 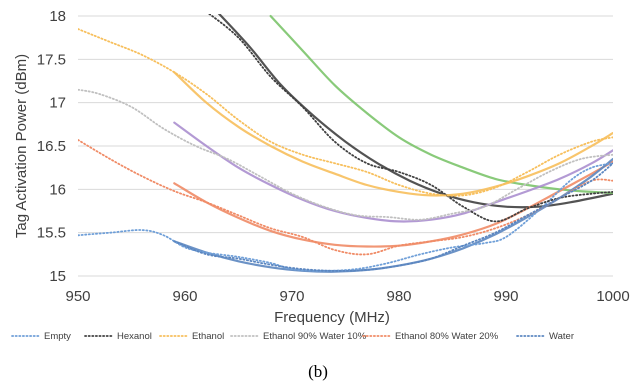 What do you see at coordinates (208, 336) in the screenshot?
I see `legend-label: Ethanol` at bounding box center [208, 336].